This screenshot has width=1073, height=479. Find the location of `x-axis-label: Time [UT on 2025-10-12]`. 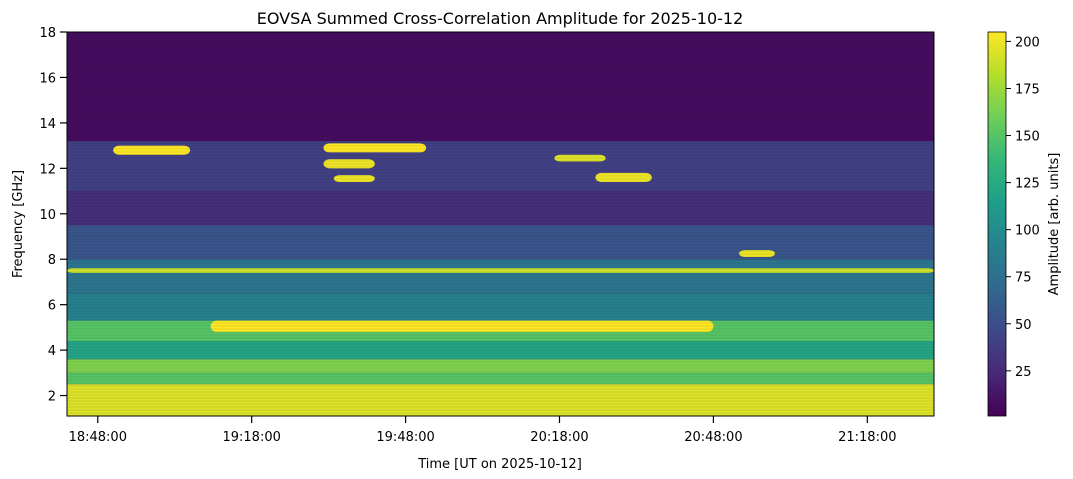

x-axis-label: Time [UT on 2025-10-12] is located at coordinates (499, 464).